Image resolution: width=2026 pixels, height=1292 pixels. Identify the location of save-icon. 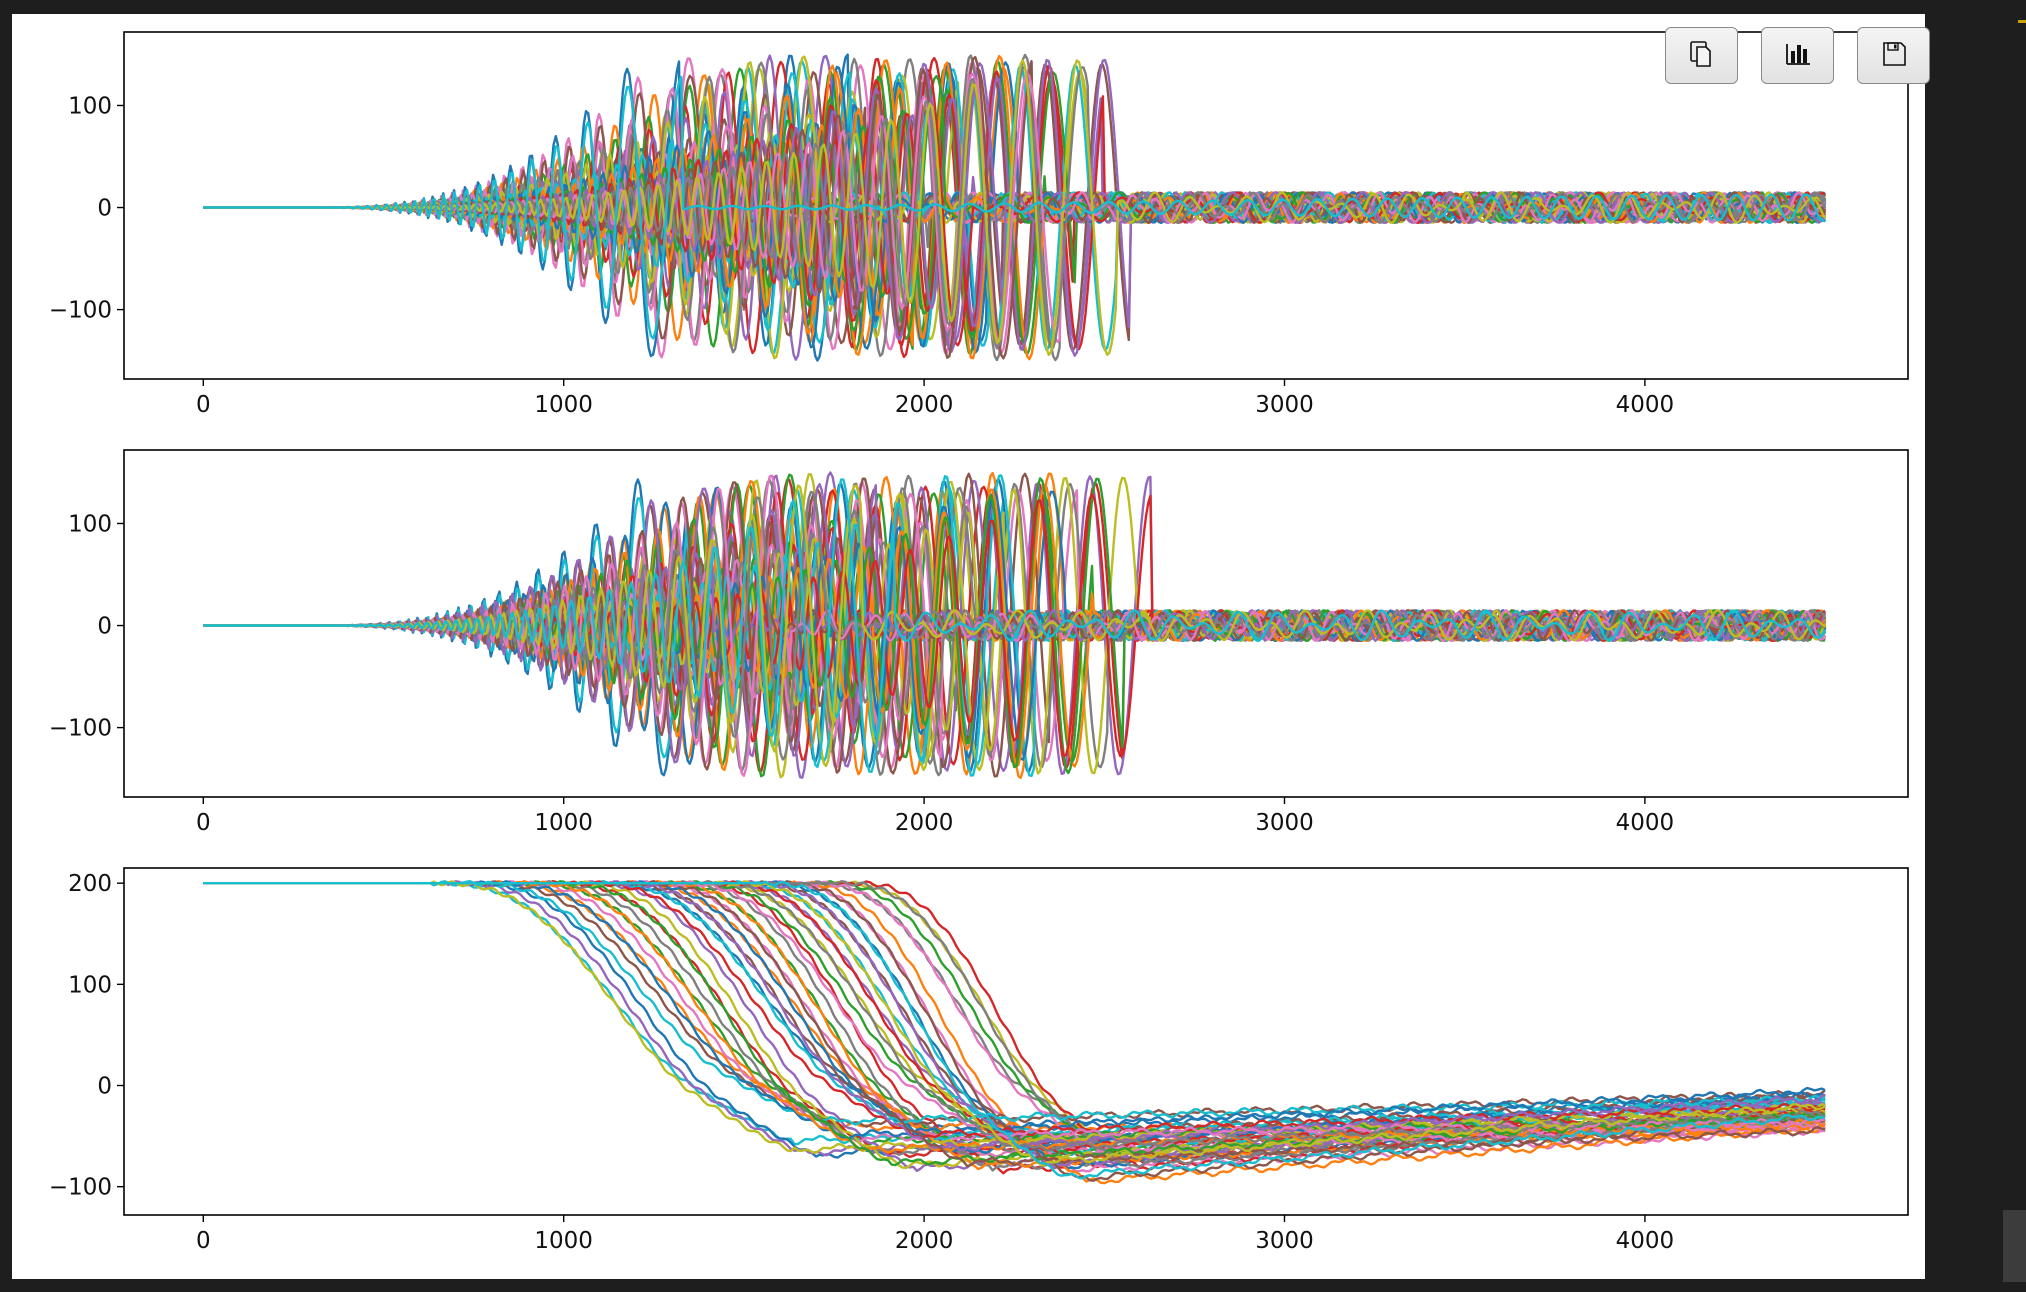
(1894, 56).